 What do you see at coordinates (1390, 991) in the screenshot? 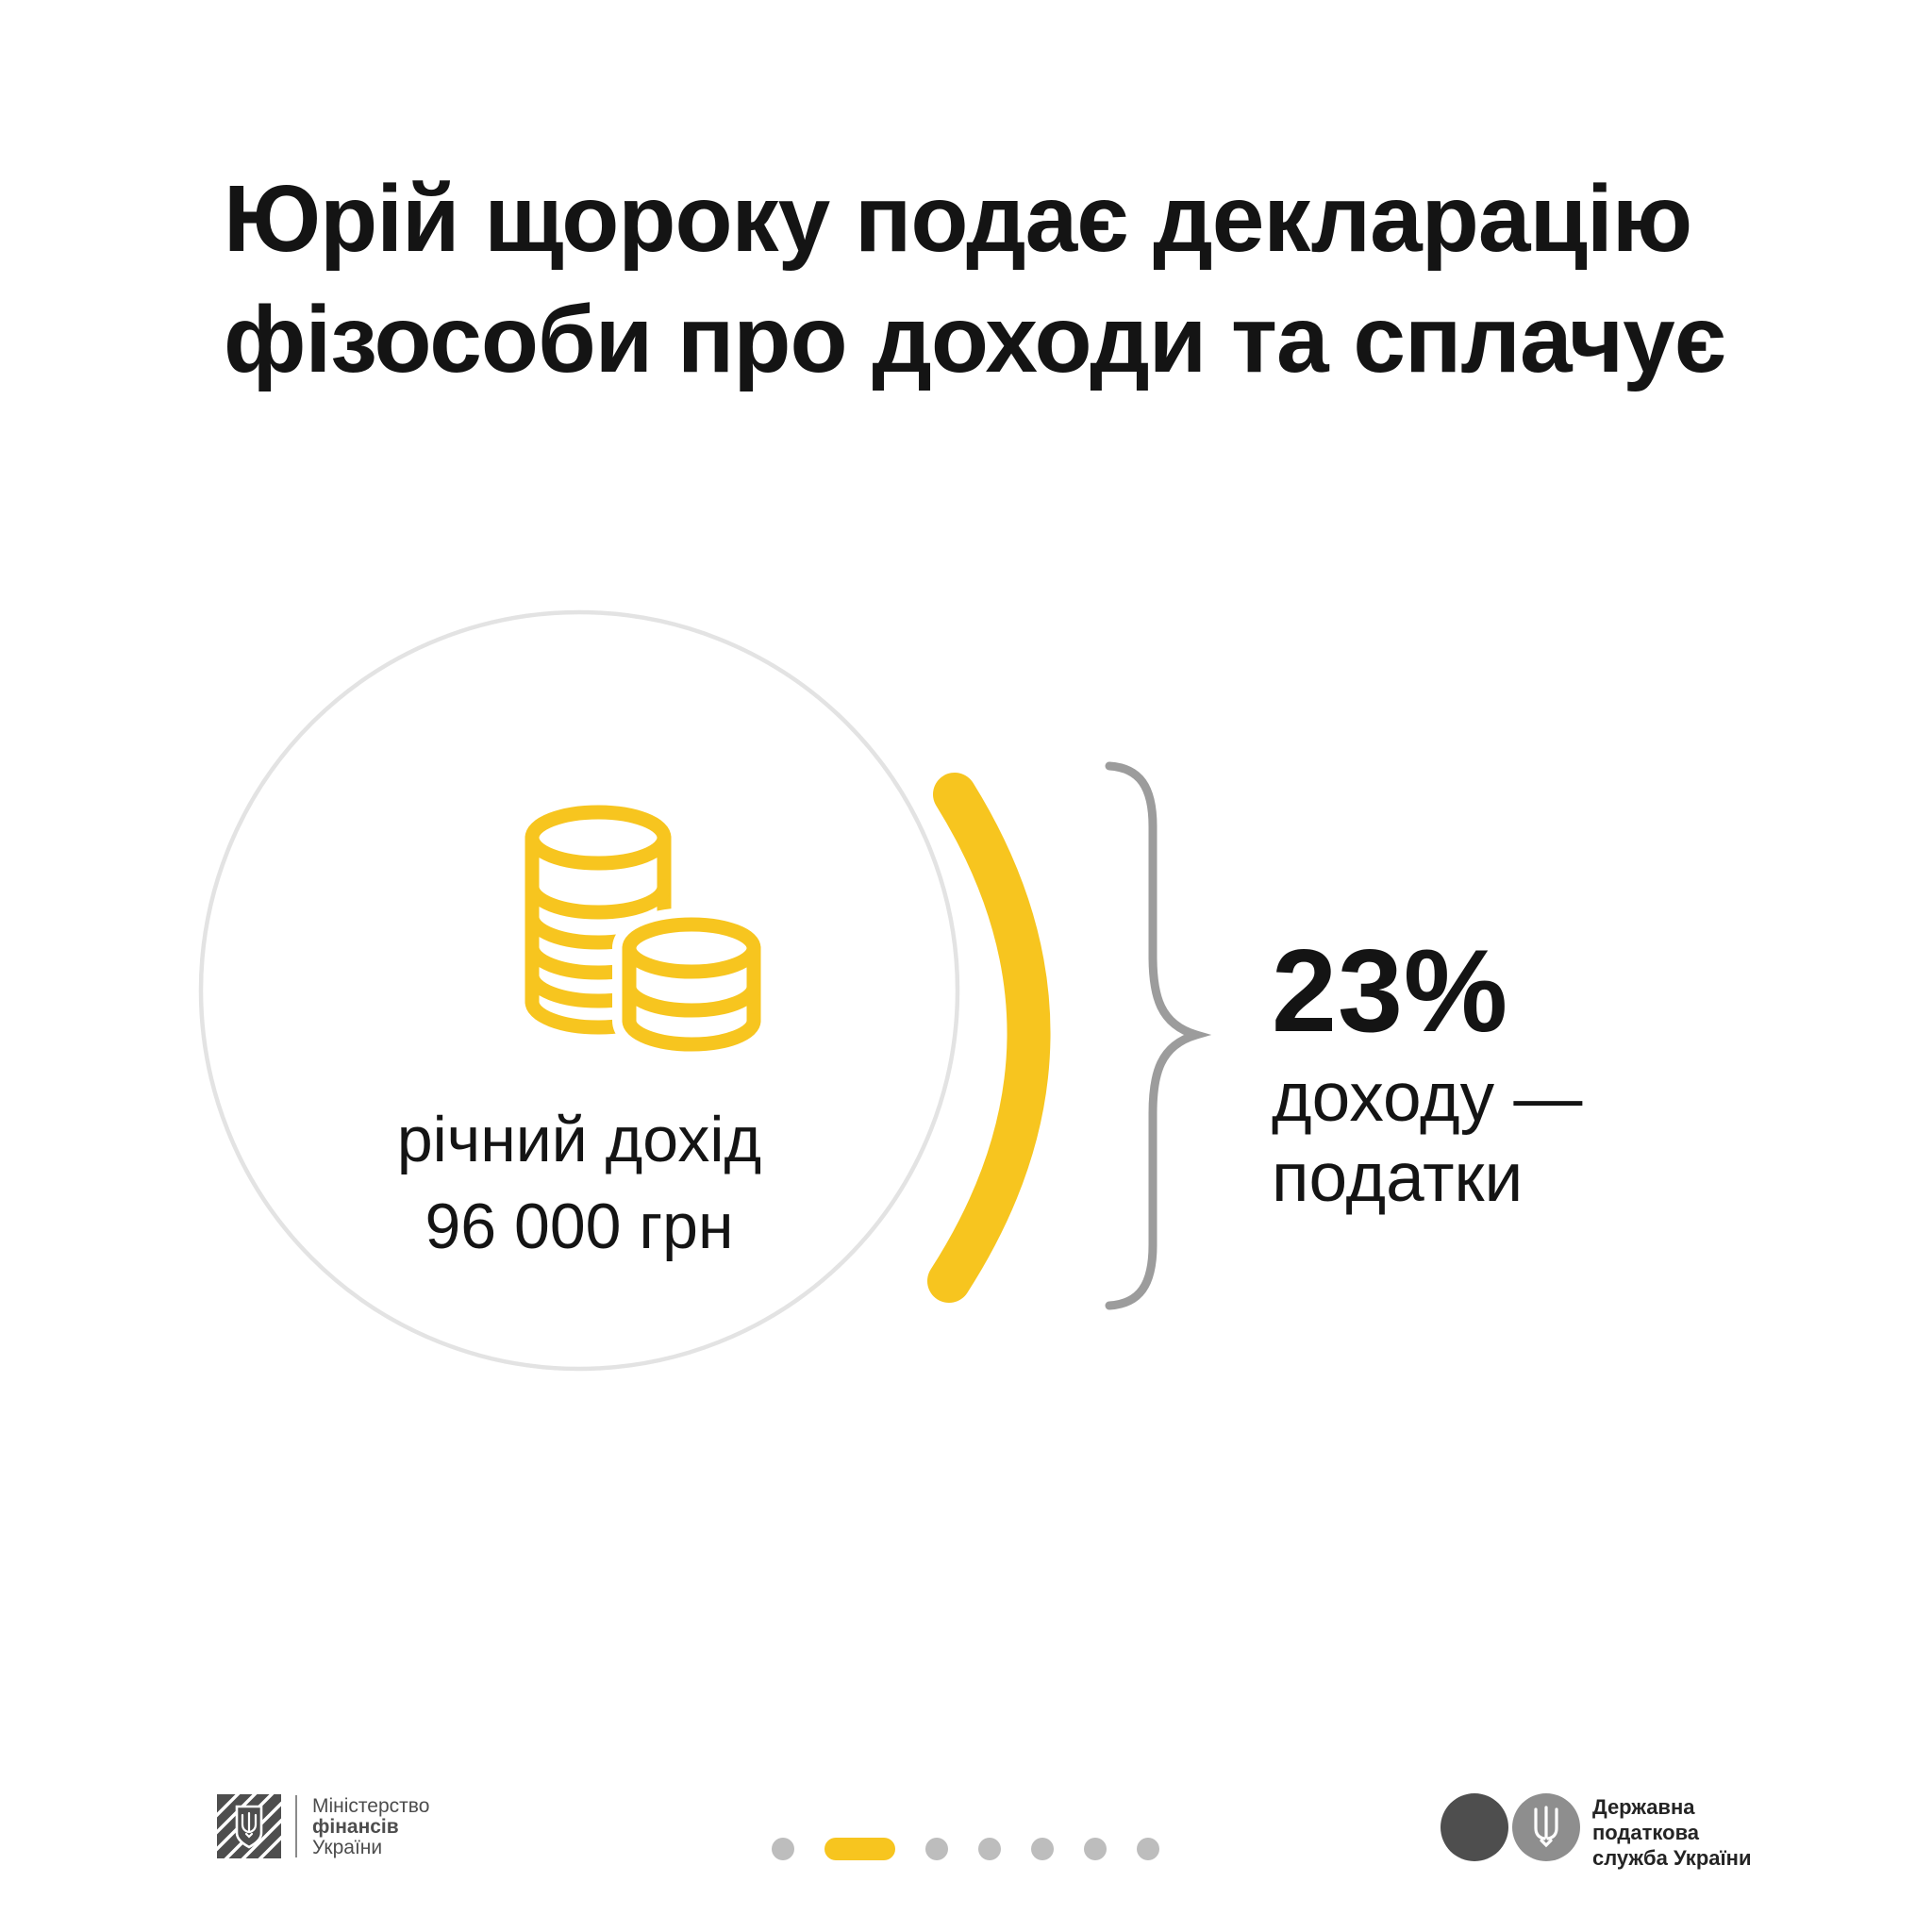
I see `tax-percent: 23%` at bounding box center [1390, 991].